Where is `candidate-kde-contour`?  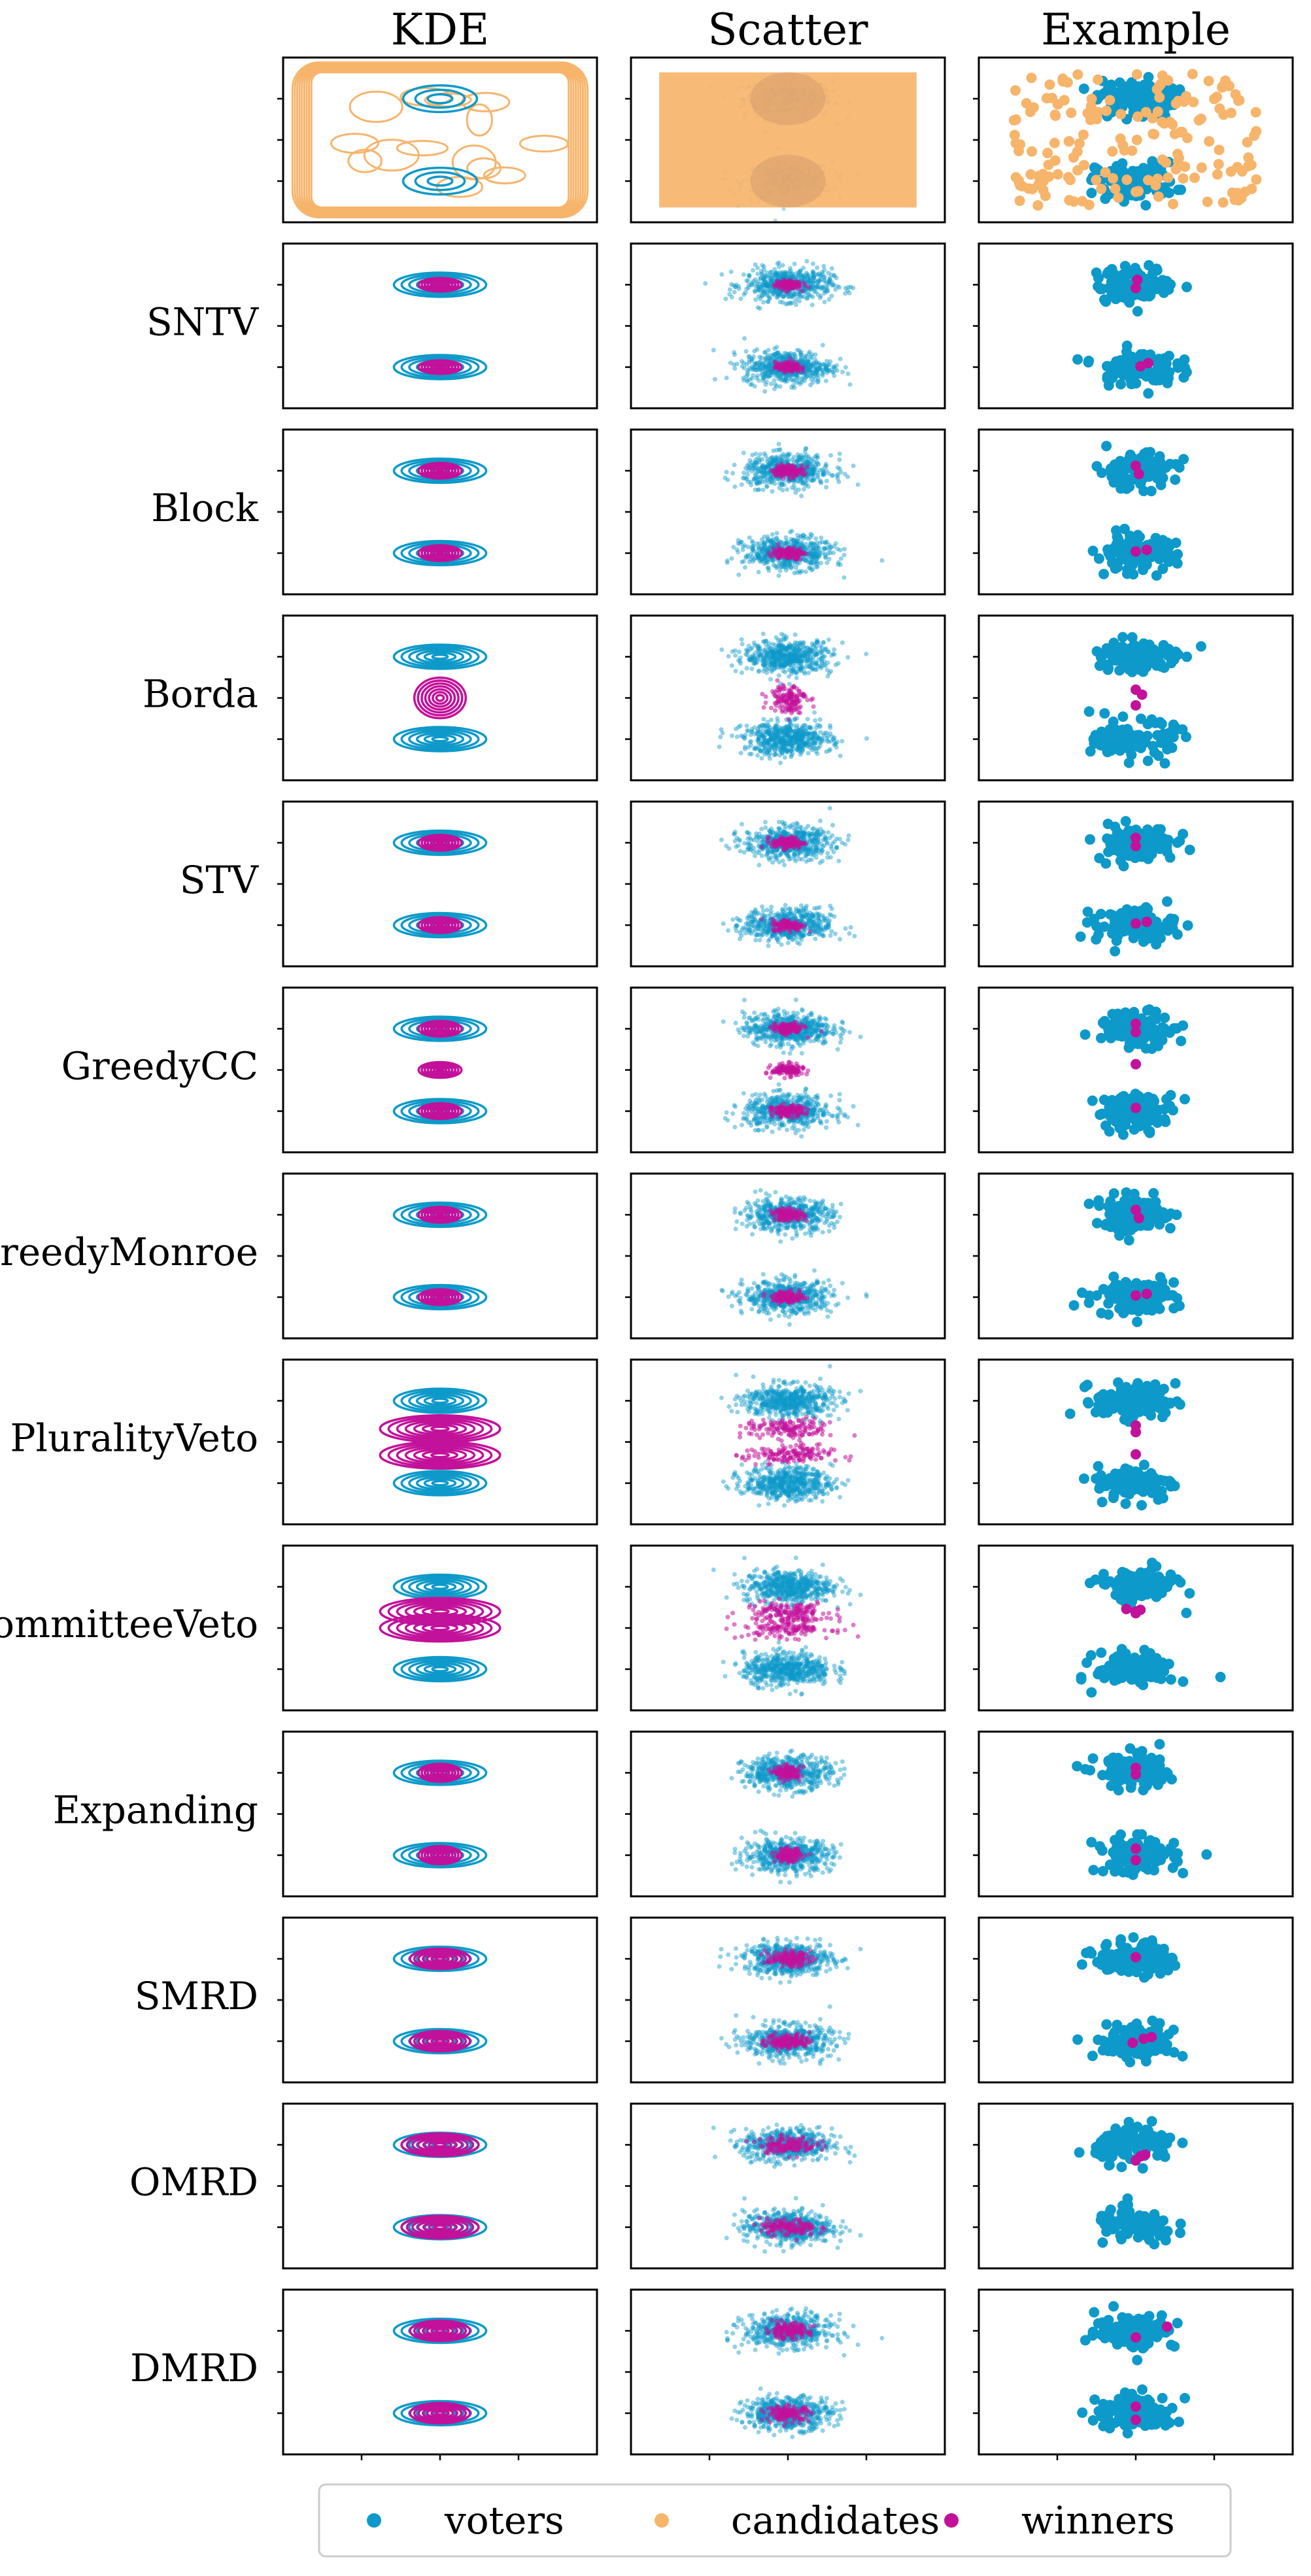 candidate-kde-contour is located at coordinates (422, 148).